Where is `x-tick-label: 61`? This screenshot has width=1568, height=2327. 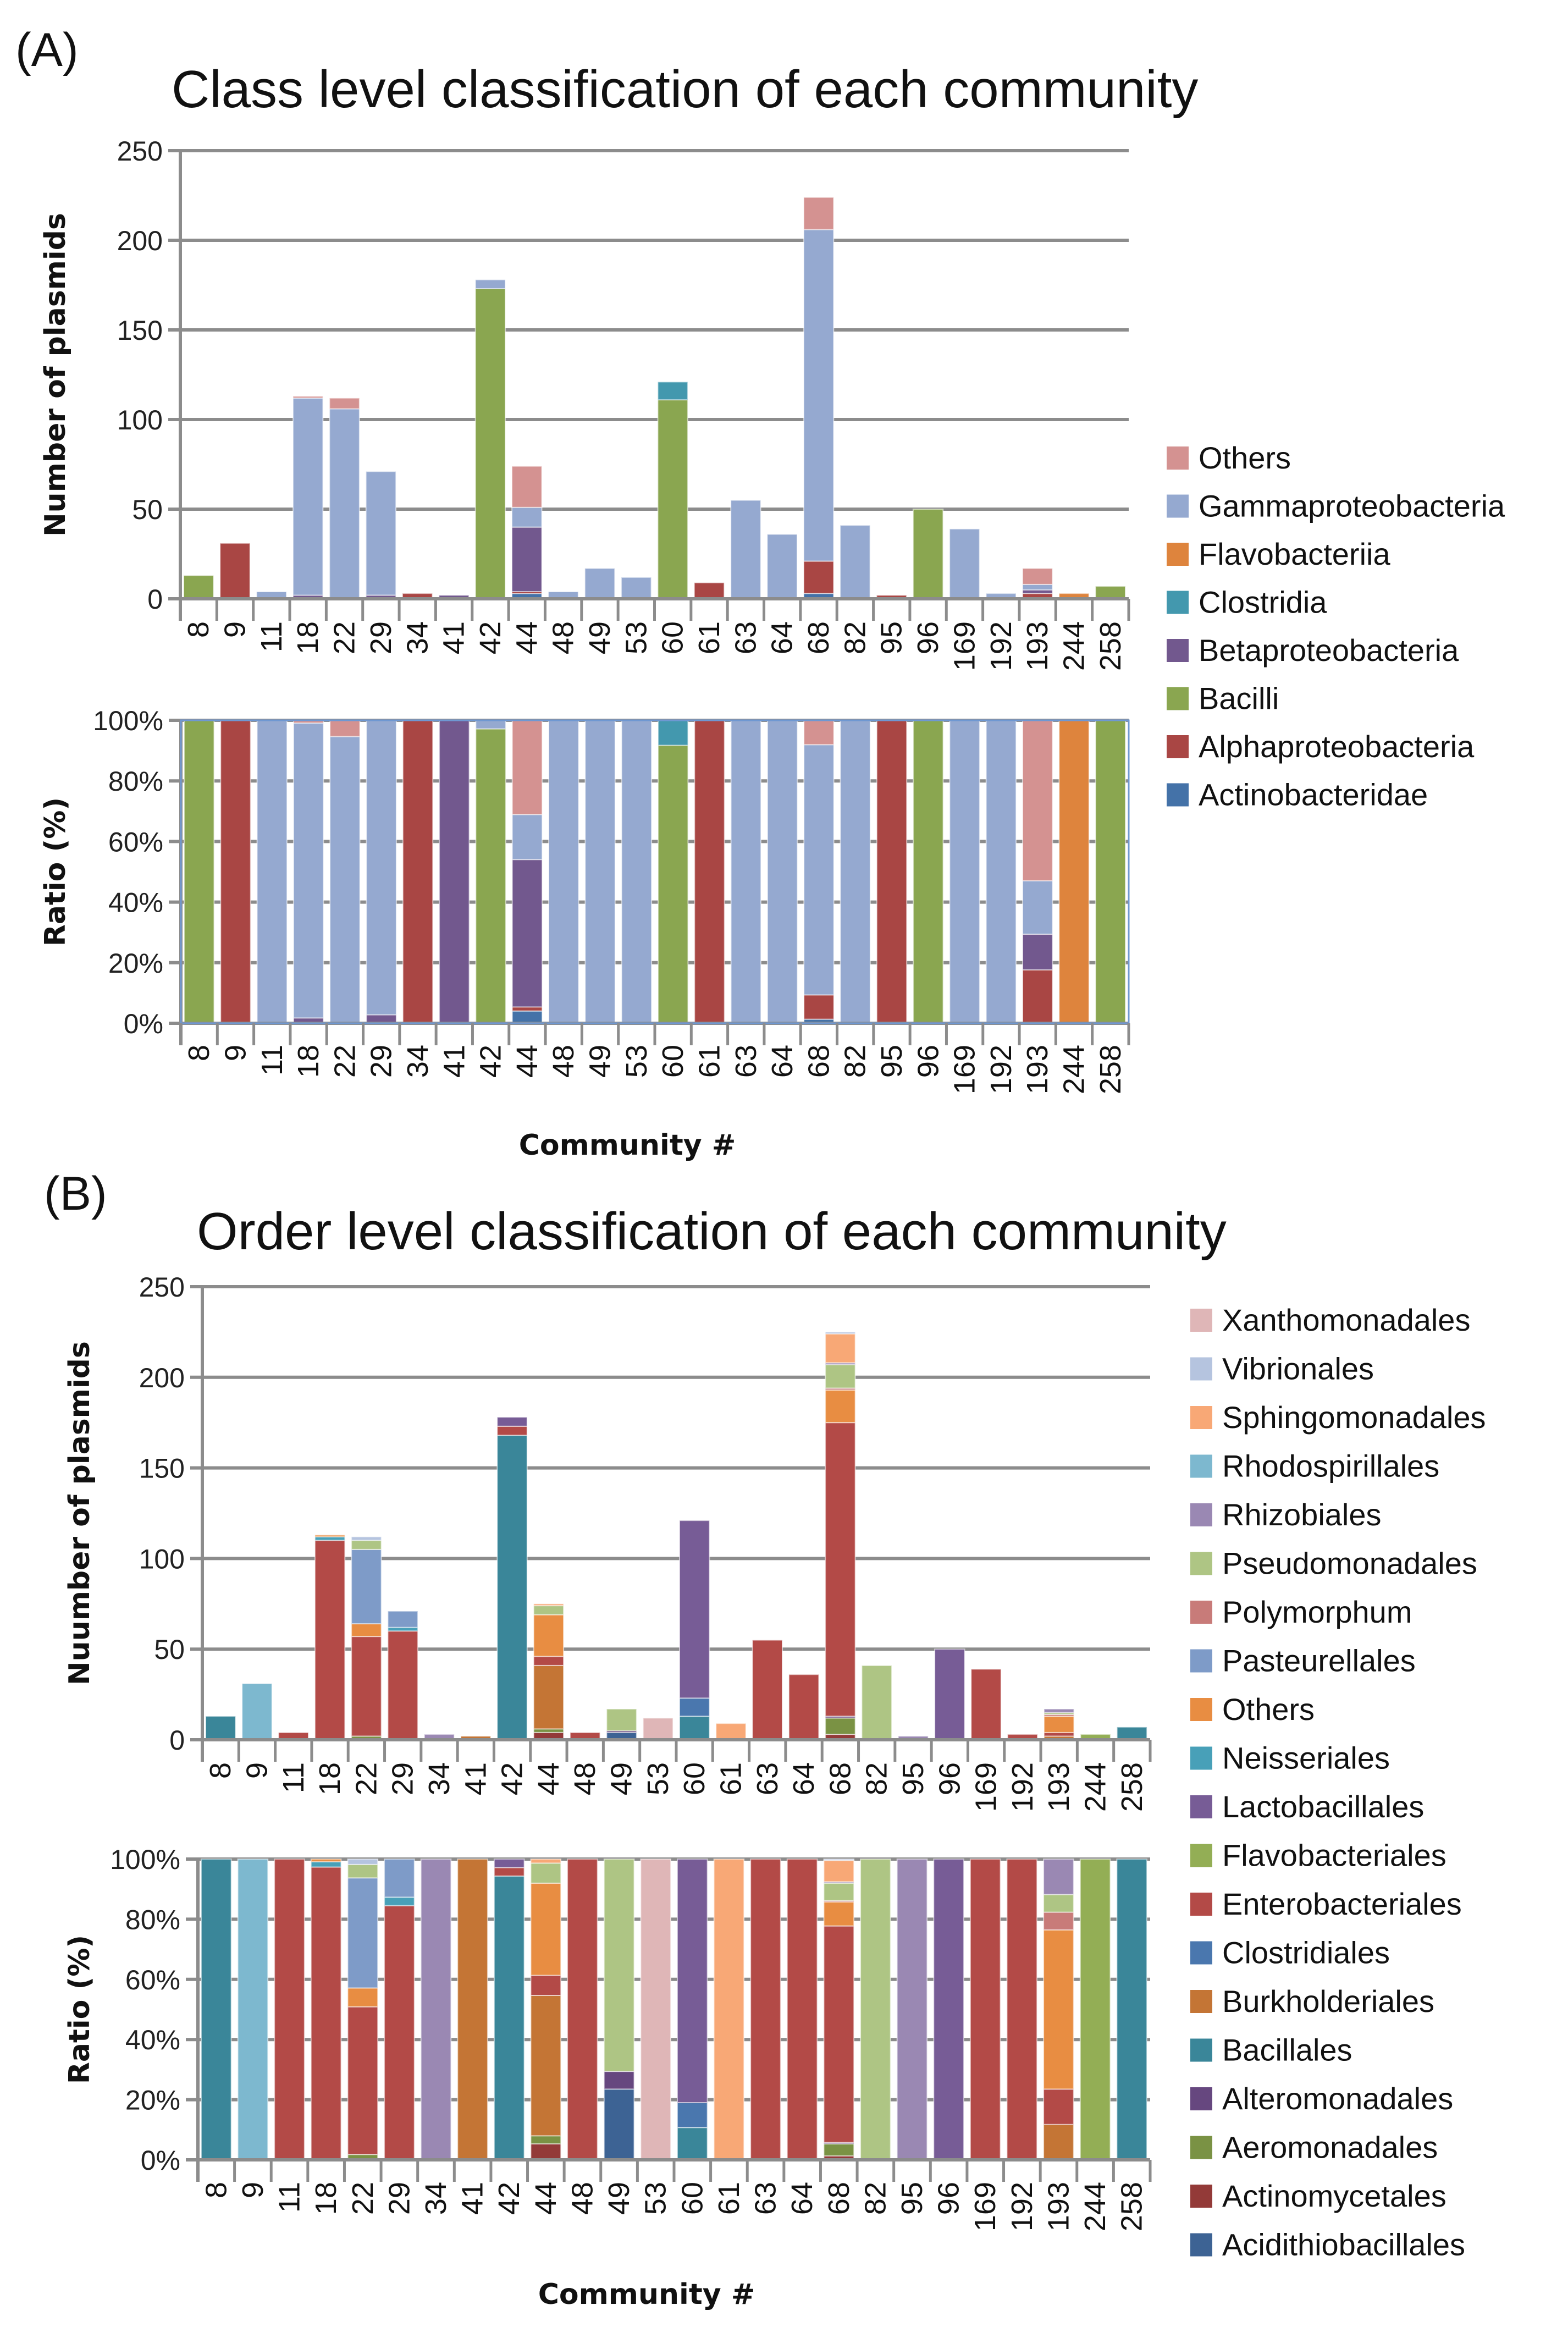
x-tick-label: 61 is located at coordinates (730, 2198).